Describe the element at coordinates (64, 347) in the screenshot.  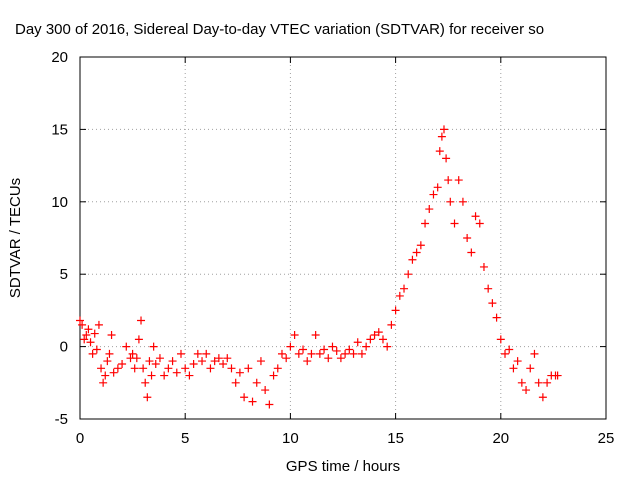
I see `y-tick-label: 0` at that location.